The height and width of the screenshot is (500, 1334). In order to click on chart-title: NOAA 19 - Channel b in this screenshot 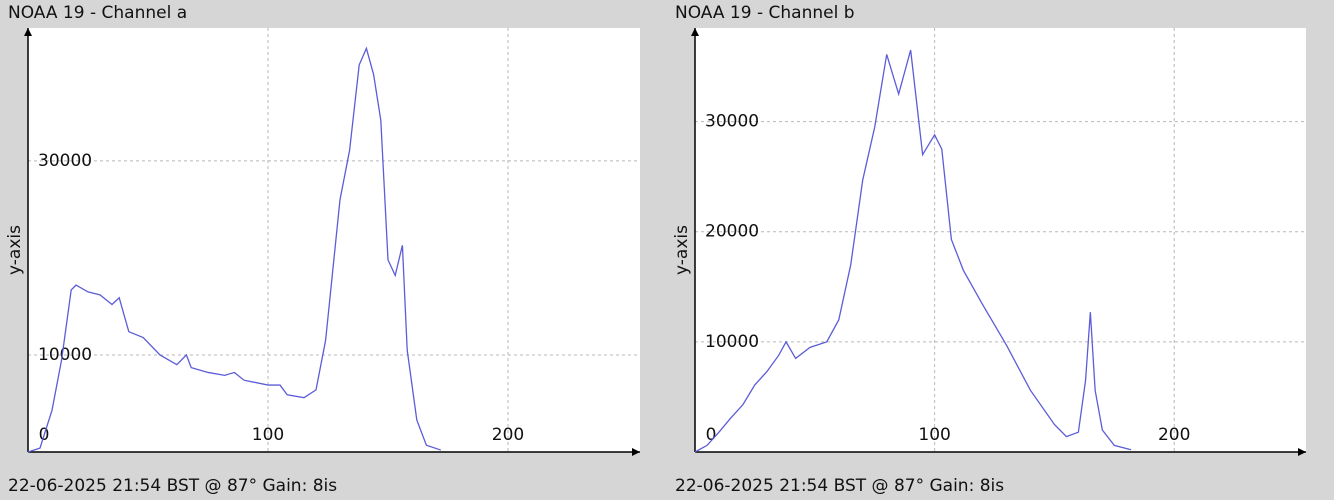, I will do `click(765, 13)`.